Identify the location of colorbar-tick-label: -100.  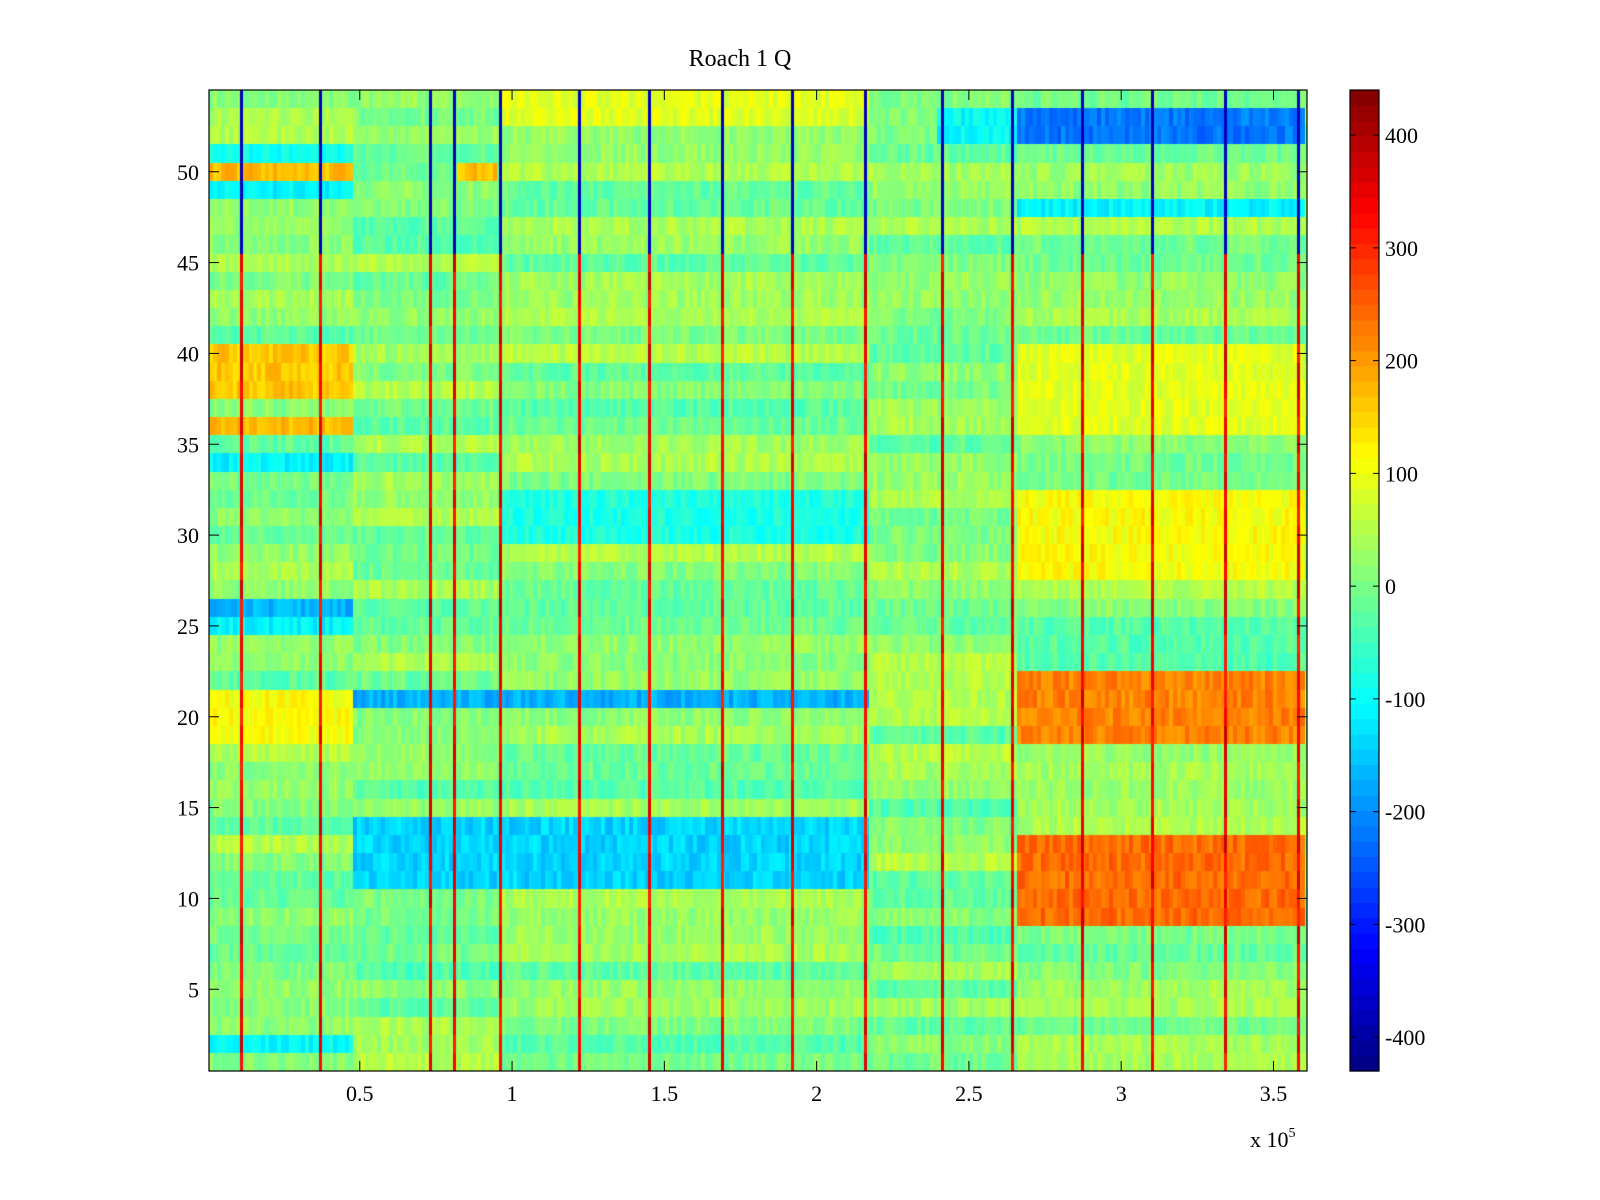
(1405, 699).